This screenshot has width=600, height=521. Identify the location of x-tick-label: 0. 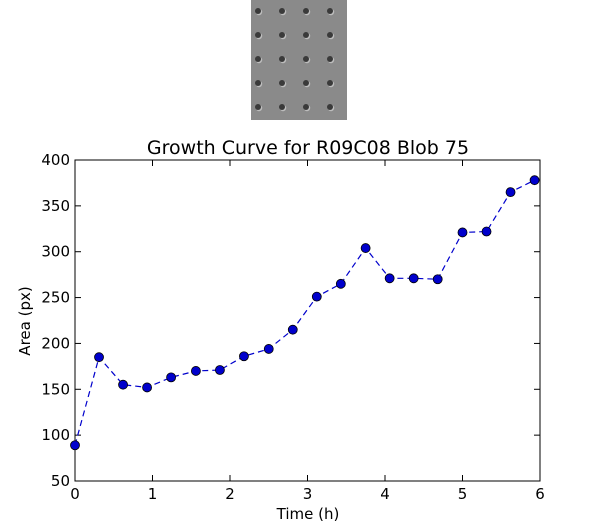
(75, 494).